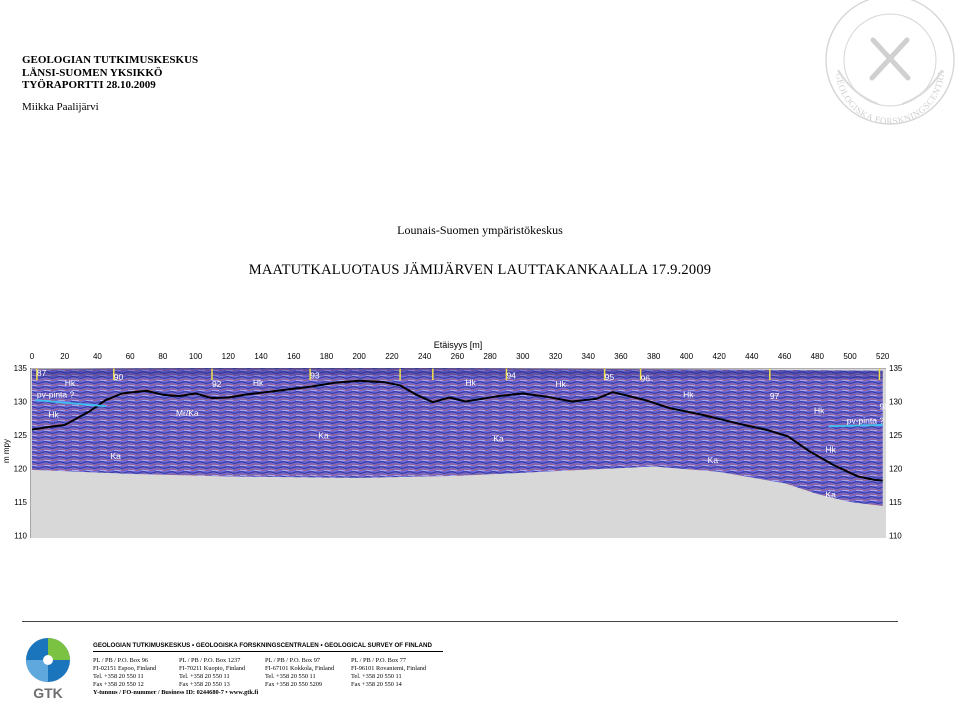  Describe the element at coordinates (556, 356) in the screenshot. I see `x-tick-label: 320` at that location.